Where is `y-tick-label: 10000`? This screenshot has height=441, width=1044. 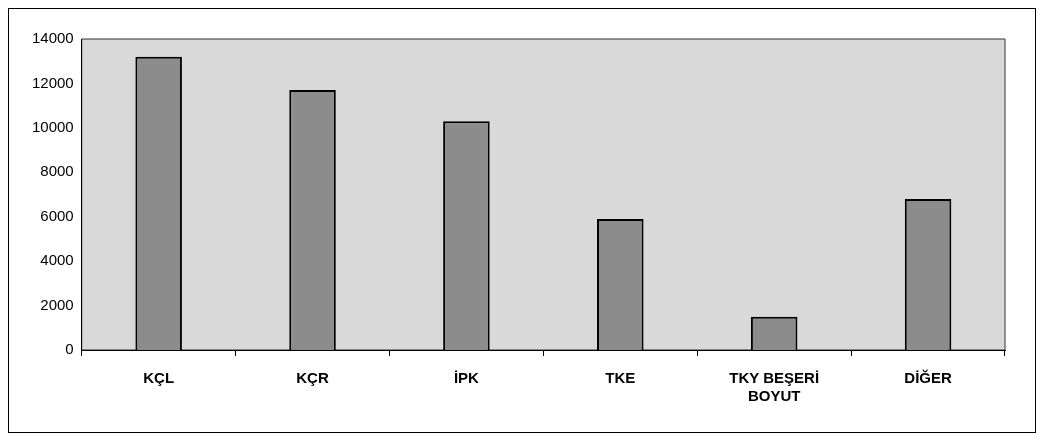 y-tick-label: 10000 is located at coordinates (52, 126).